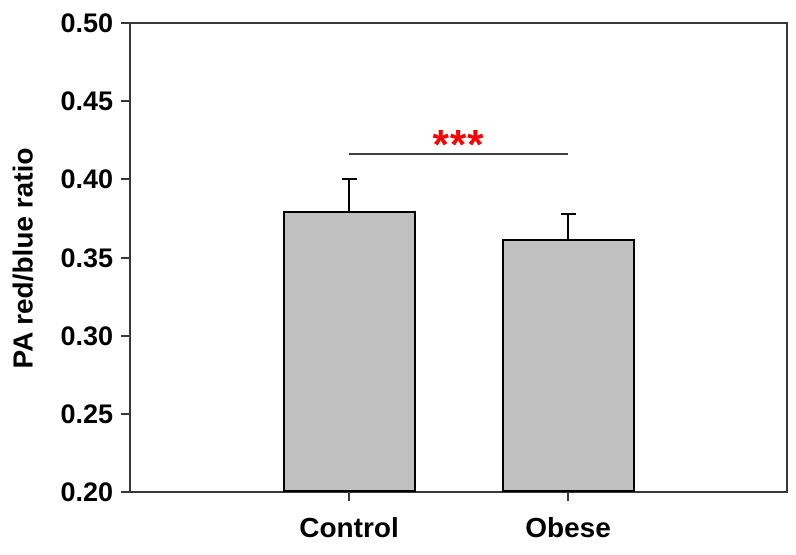 The height and width of the screenshot is (555, 796). I want to click on x-label-control: Control, so click(349, 527).